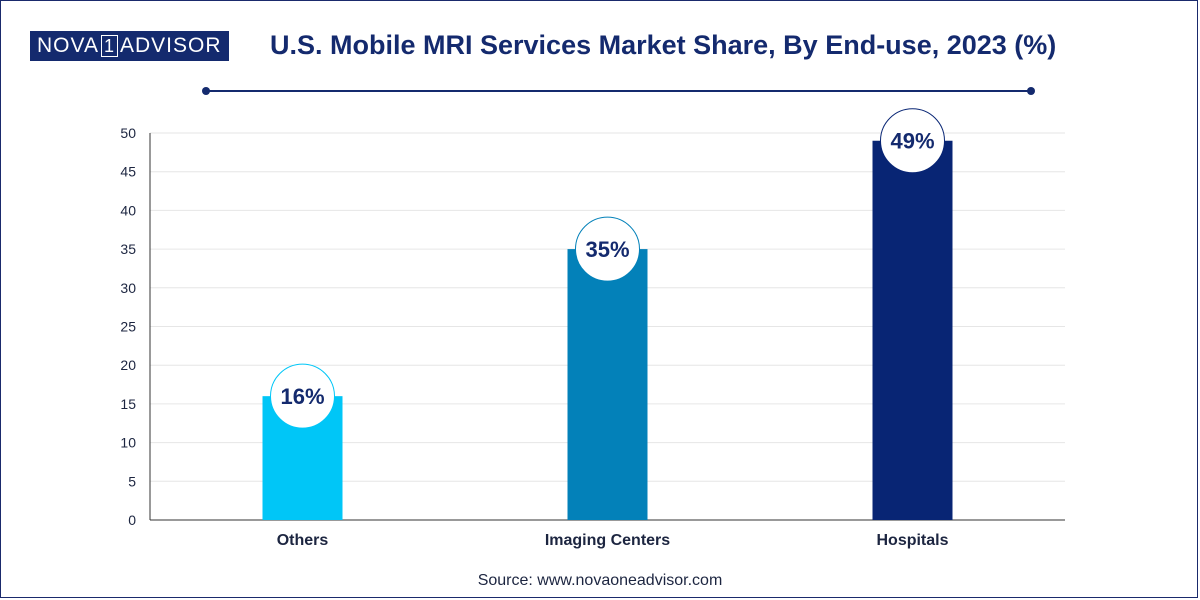 The width and height of the screenshot is (1200, 600). Describe the element at coordinates (128, 443) in the screenshot. I see `y-tick-label: 10` at that location.